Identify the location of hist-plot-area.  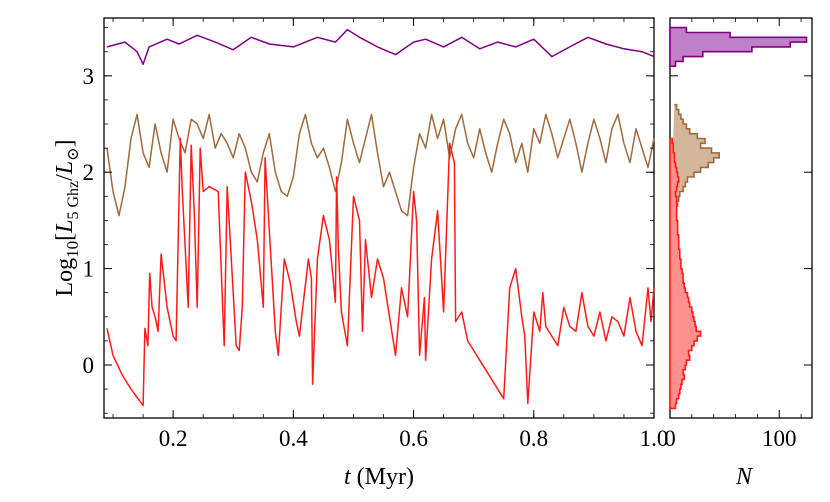
(738, 218).